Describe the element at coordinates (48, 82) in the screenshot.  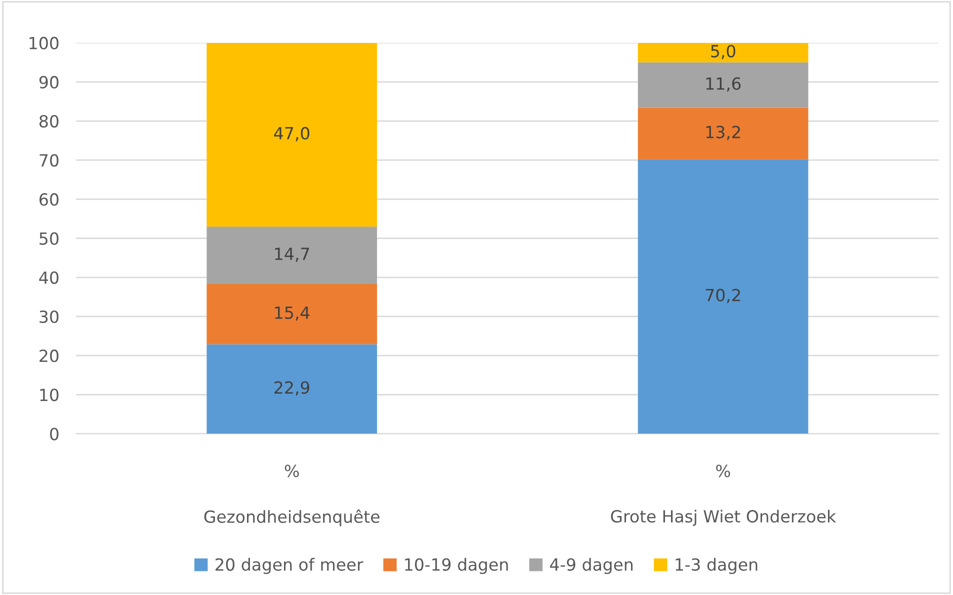
I see `y-tick-label: 90` at that location.